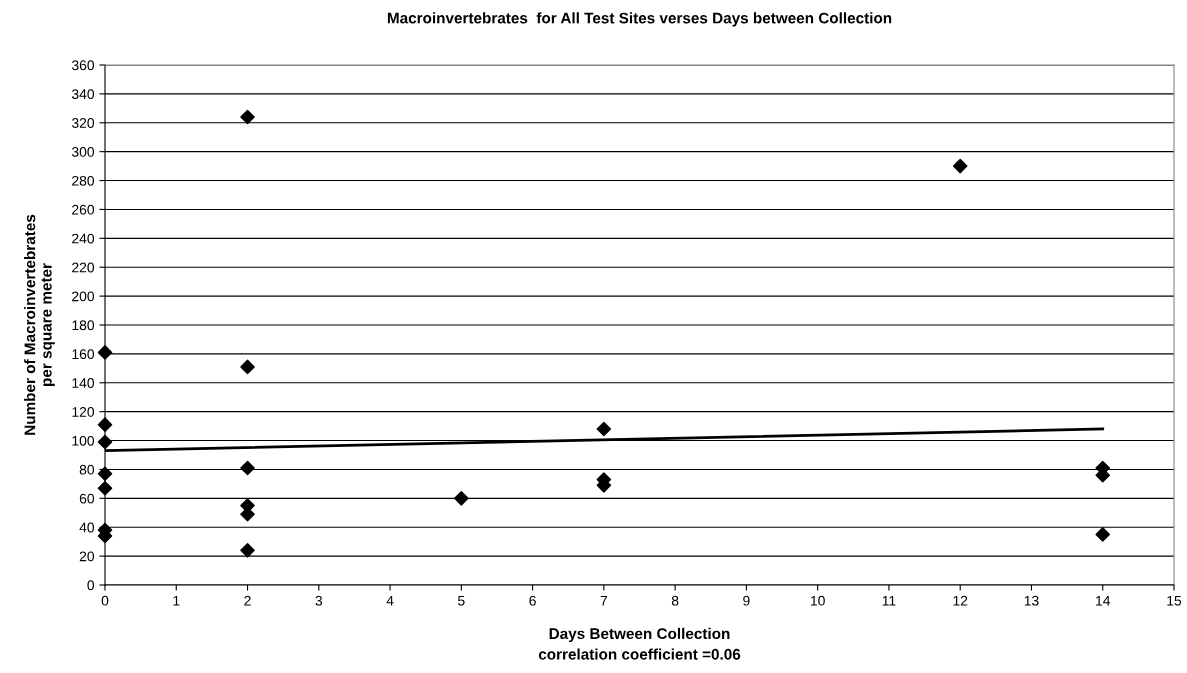 The height and width of the screenshot is (673, 1187). I want to click on y-tick-label: 220, so click(83, 267).